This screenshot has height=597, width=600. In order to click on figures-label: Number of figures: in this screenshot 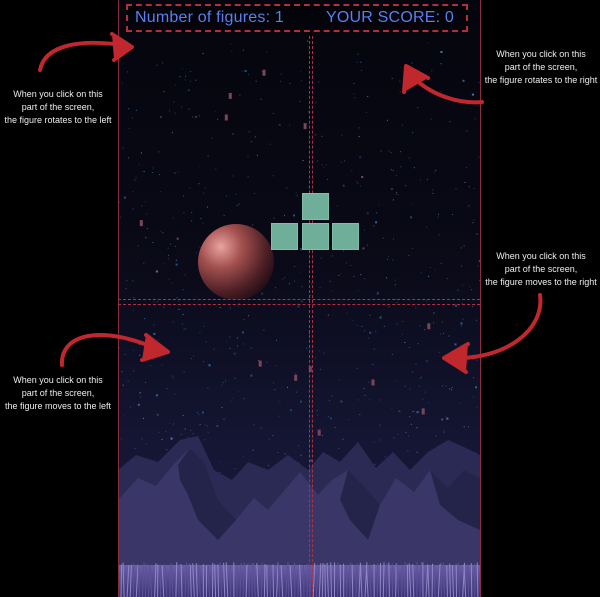, I will do `click(203, 17)`.